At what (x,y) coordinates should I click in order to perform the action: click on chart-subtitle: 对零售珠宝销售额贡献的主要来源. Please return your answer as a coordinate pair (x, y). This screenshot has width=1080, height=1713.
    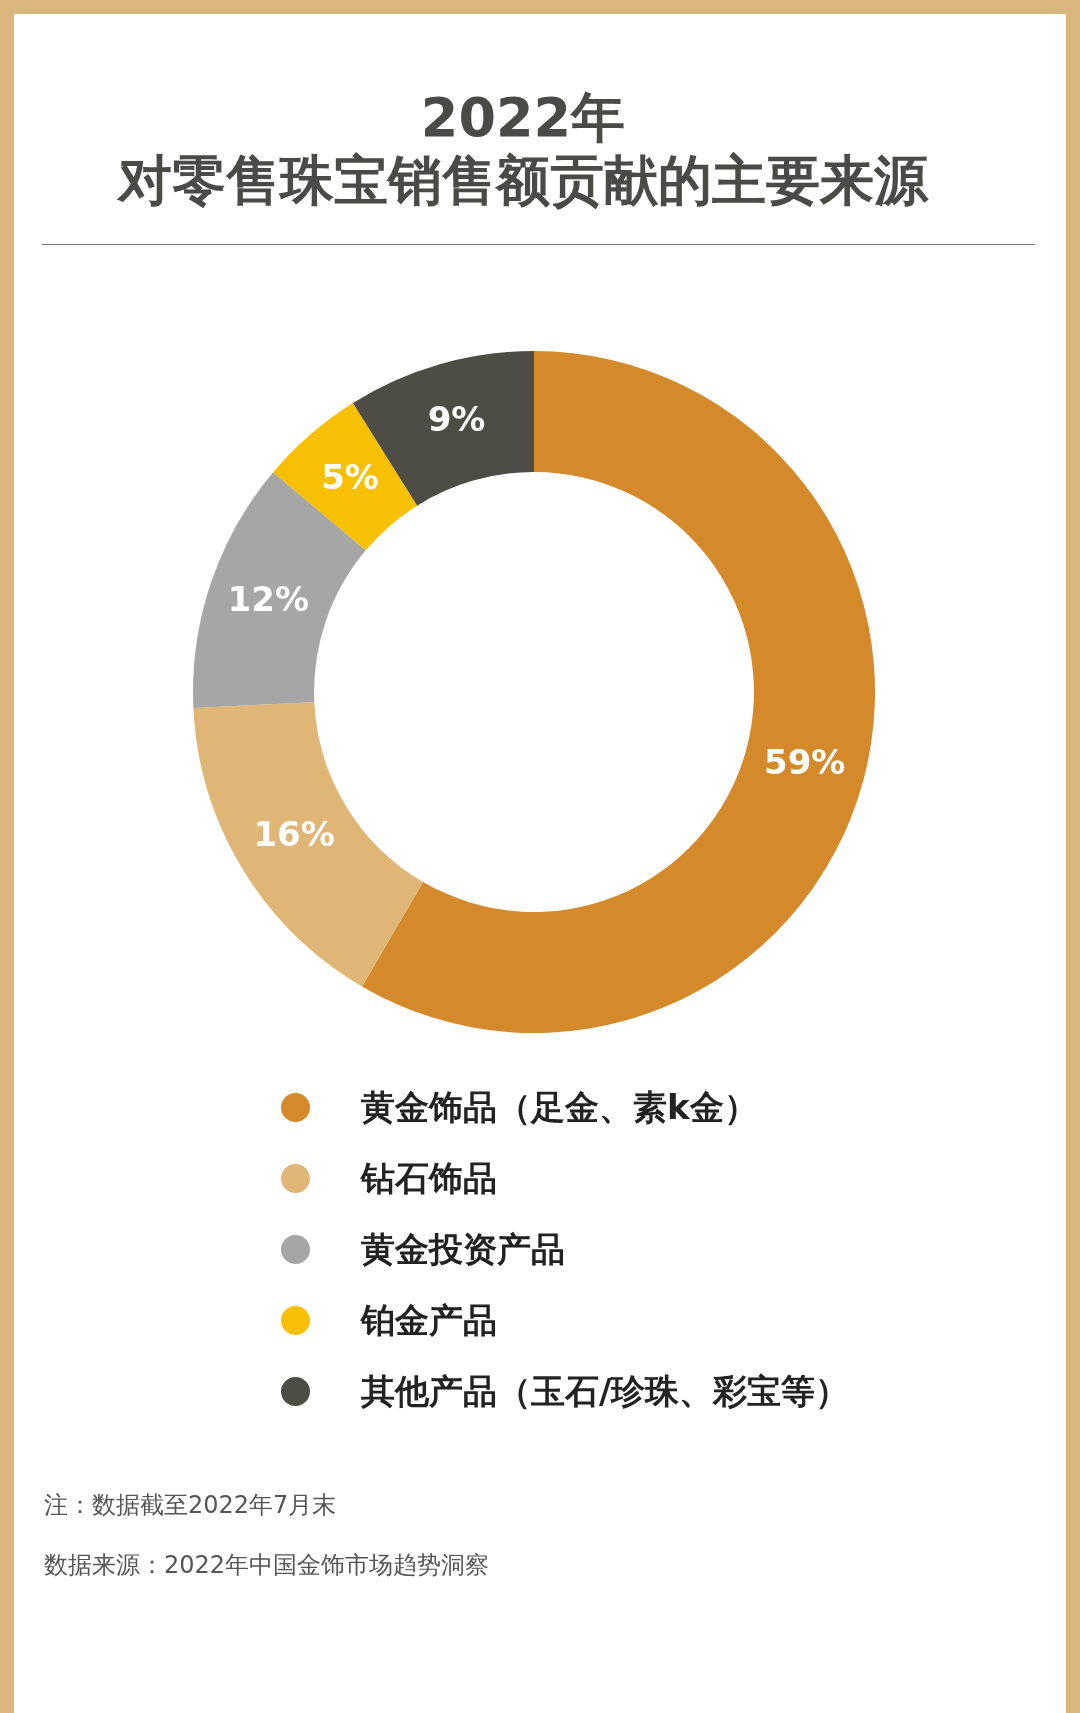
    Looking at the image, I should click on (523, 180).